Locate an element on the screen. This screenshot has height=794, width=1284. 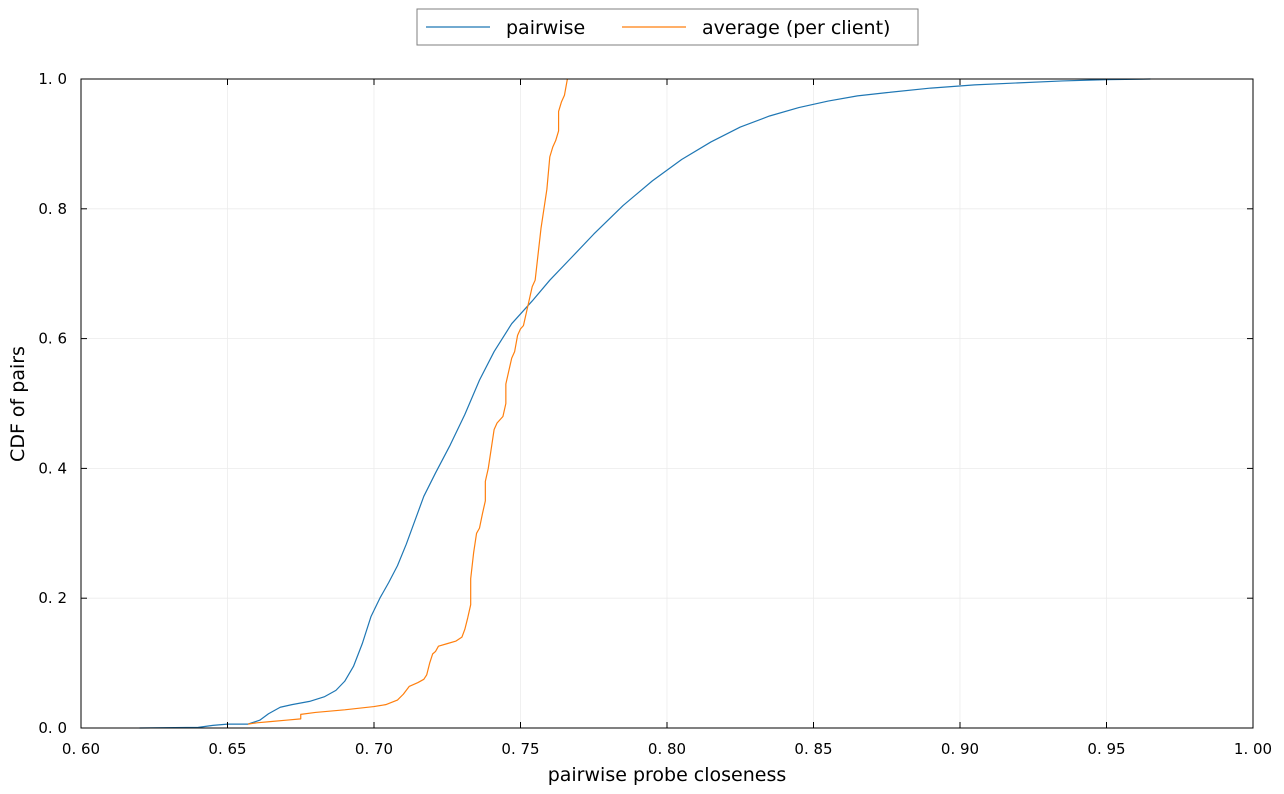
x-tick-label: 0. 65 is located at coordinates (227, 749).